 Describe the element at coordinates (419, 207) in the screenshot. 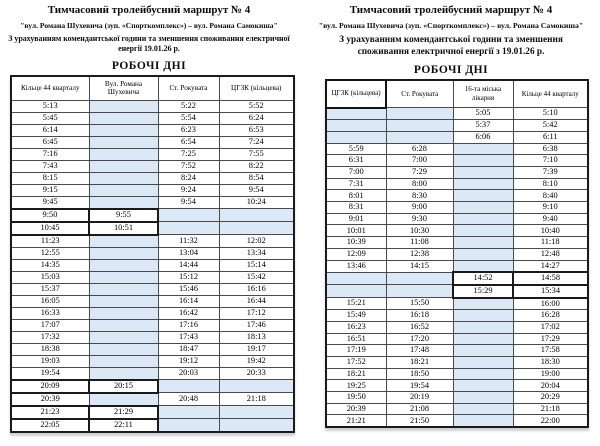

I see `time-cell: 9:00` at that location.